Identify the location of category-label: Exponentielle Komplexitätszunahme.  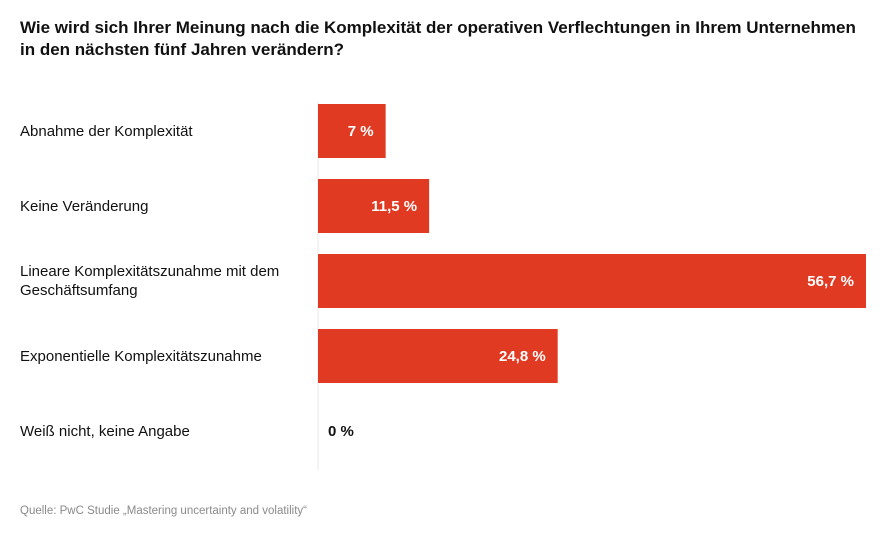
(141, 356).